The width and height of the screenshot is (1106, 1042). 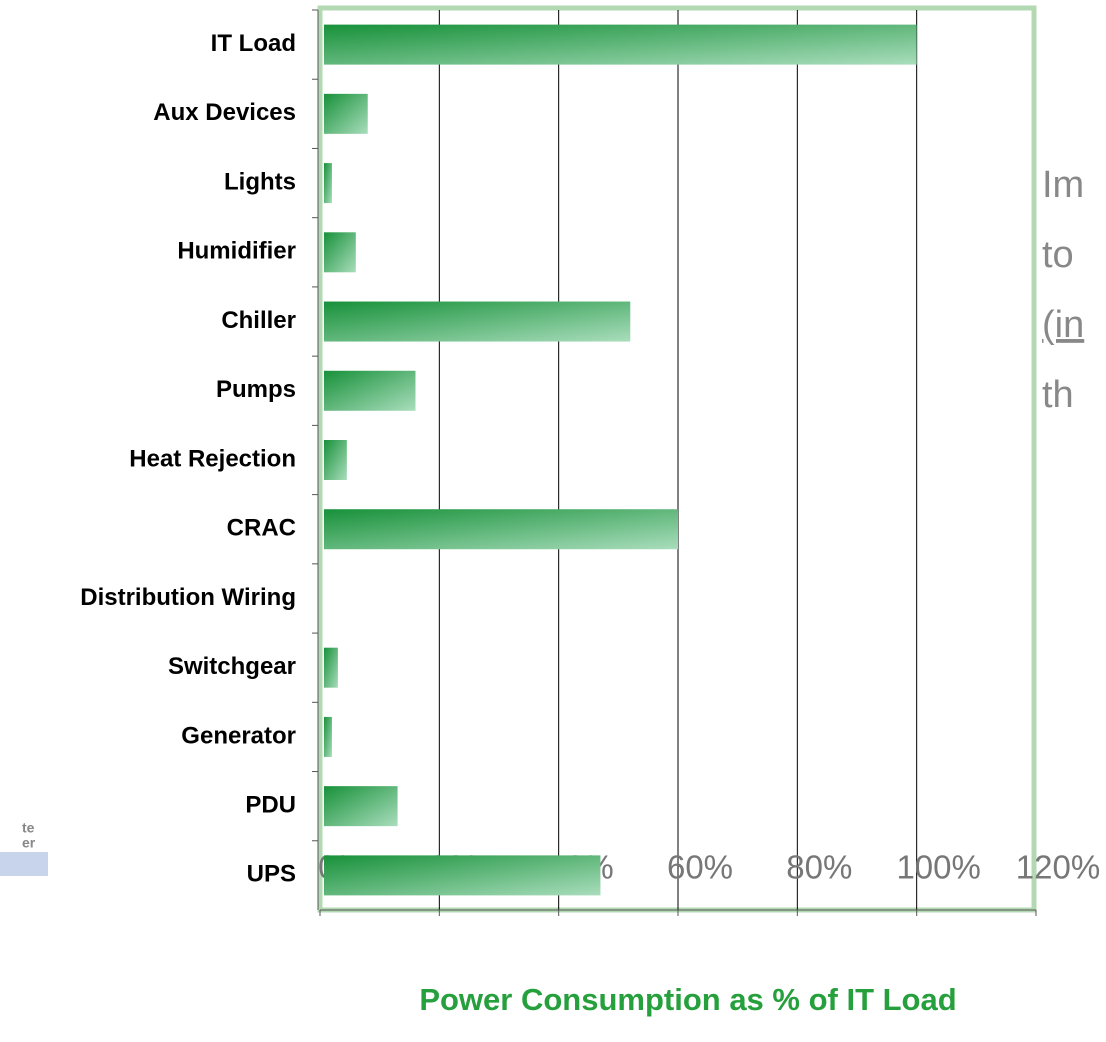 What do you see at coordinates (28, 828) in the screenshot?
I see `logo-text: te` at bounding box center [28, 828].